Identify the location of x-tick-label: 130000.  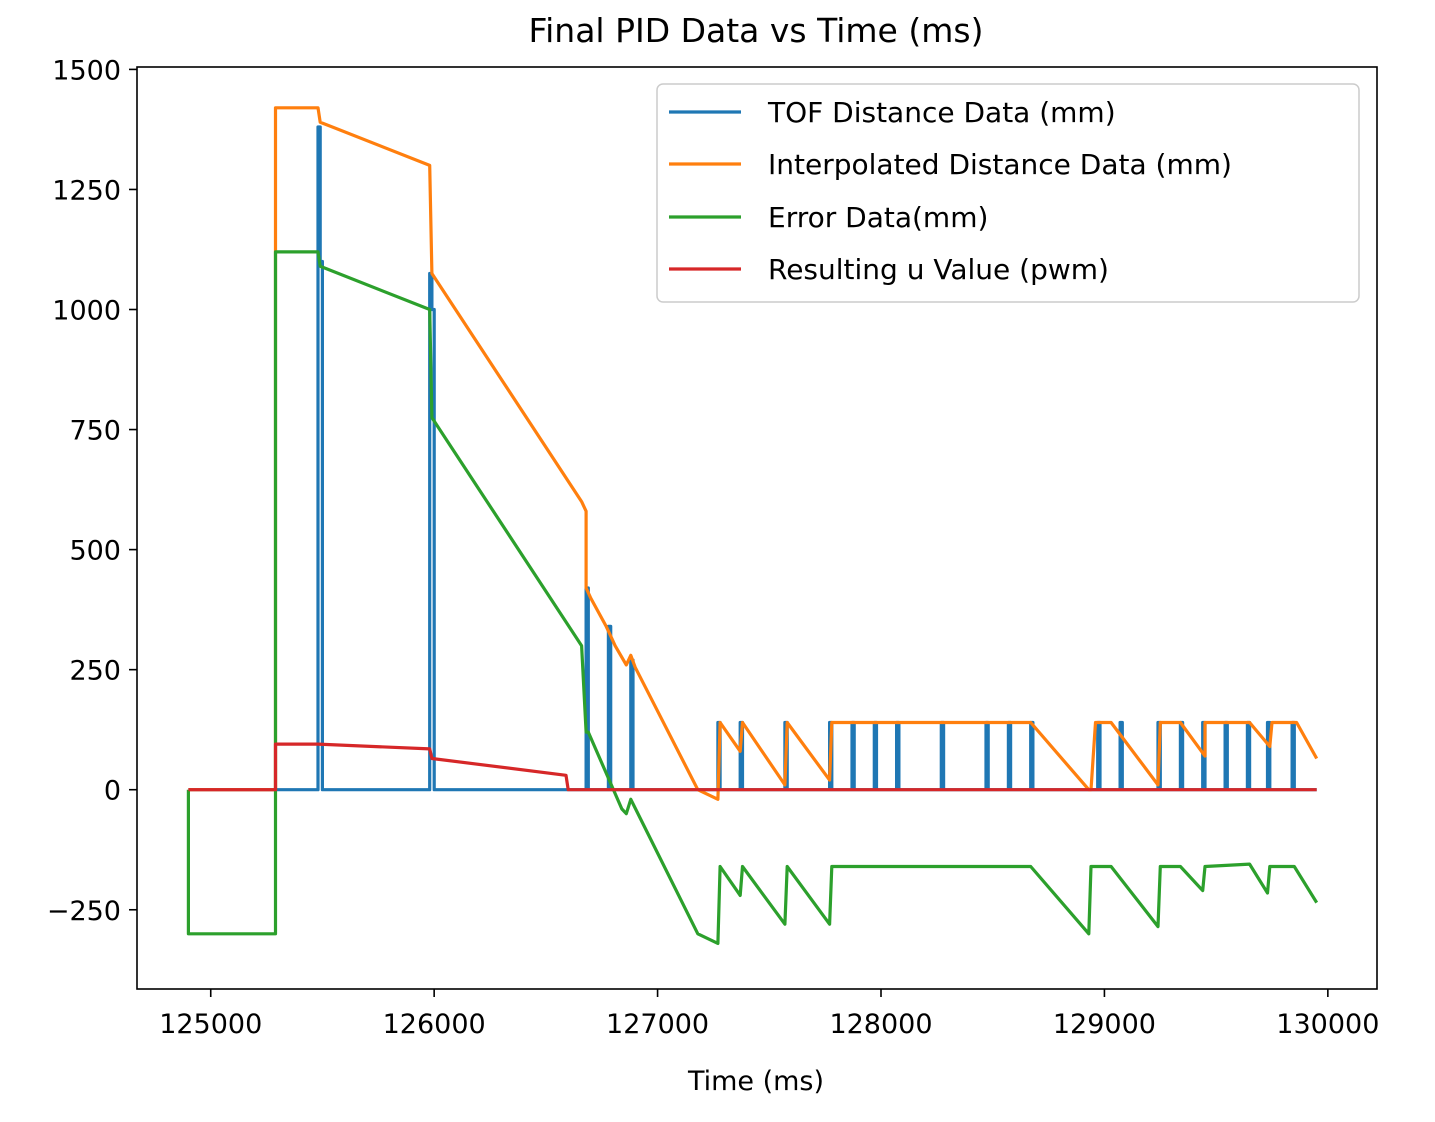
(1327, 1024).